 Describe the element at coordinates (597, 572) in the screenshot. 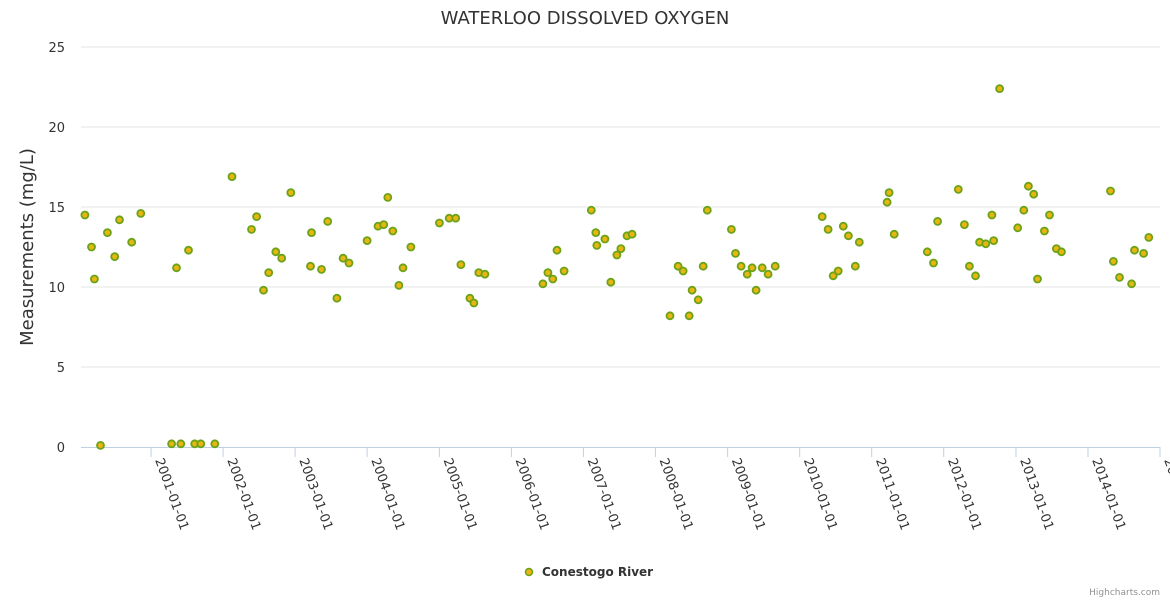

I see `legend-series-name: Conestogo River` at that location.